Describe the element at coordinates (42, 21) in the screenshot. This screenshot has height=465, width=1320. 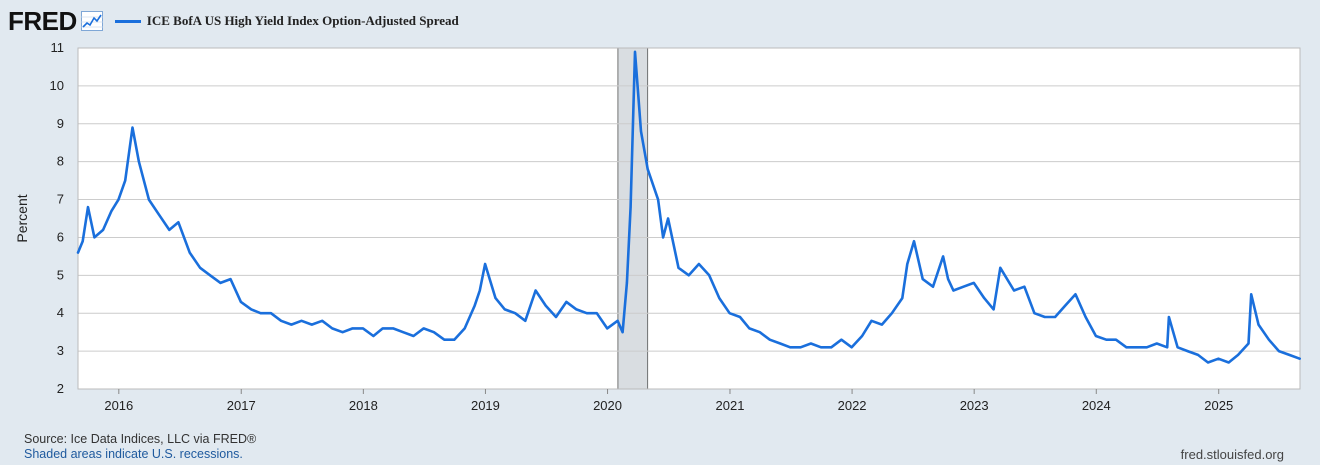
I see `fred-logo: FRED` at that location.